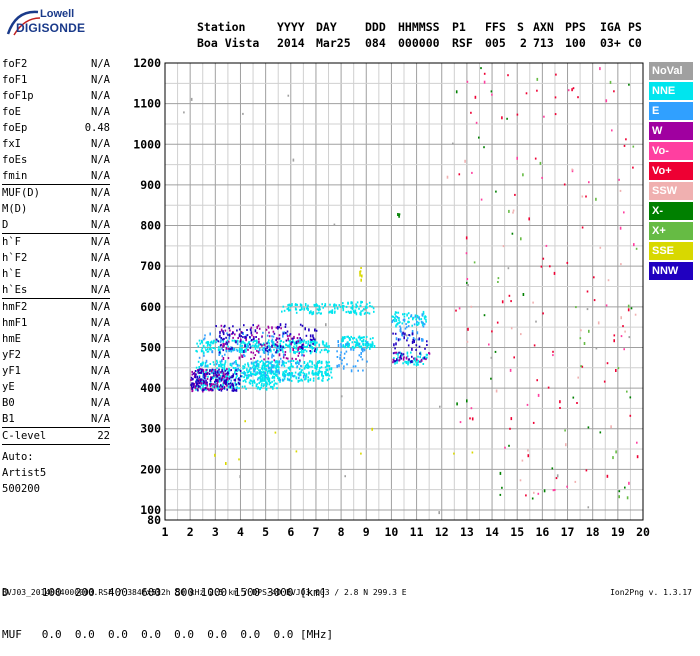 This screenshot has height=656, width=700. Describe the element at coordinates (56, 225) in the screenshot. I see `param-row: D N/A` at that location.